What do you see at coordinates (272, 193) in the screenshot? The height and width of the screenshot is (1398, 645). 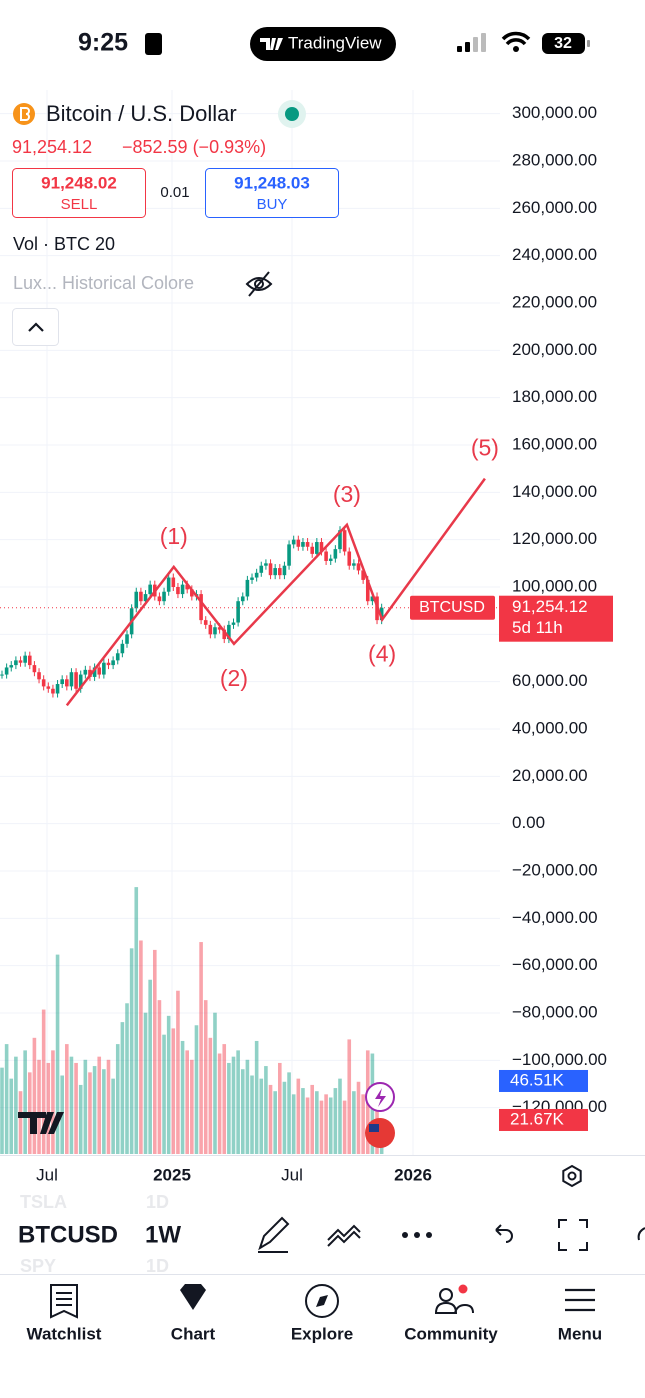 I see `buy-button` at bounding box center [272, 193].